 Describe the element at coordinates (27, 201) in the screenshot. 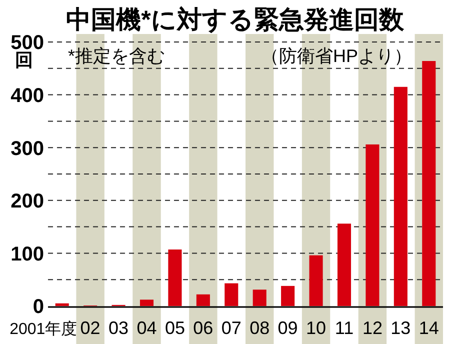

I see `y-tick-label: 200` at that location.